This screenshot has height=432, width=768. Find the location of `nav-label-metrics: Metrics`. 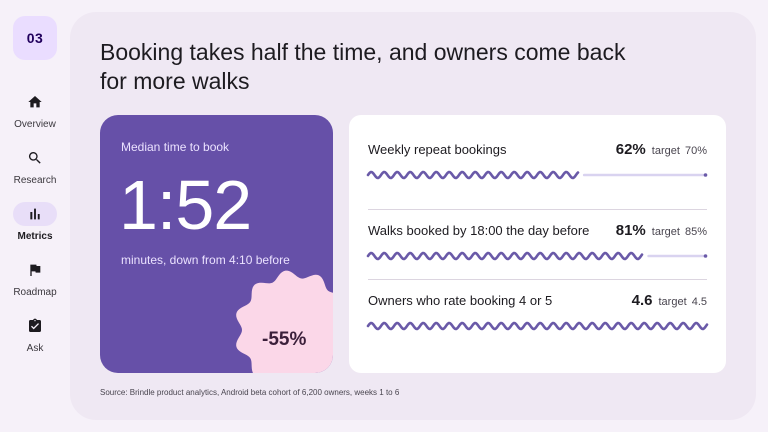

nav-label-metrics: Metrics is located at coordinates (35, 236).